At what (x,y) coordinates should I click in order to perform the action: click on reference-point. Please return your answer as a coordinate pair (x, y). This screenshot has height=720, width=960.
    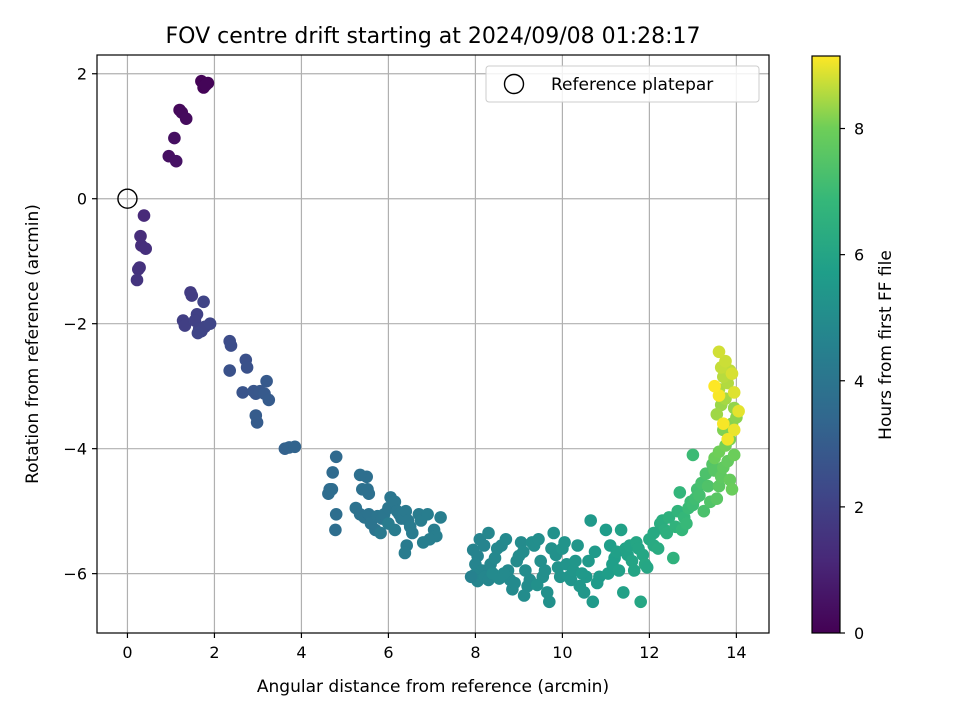
    Looking at the image, I should click on (127, 198).